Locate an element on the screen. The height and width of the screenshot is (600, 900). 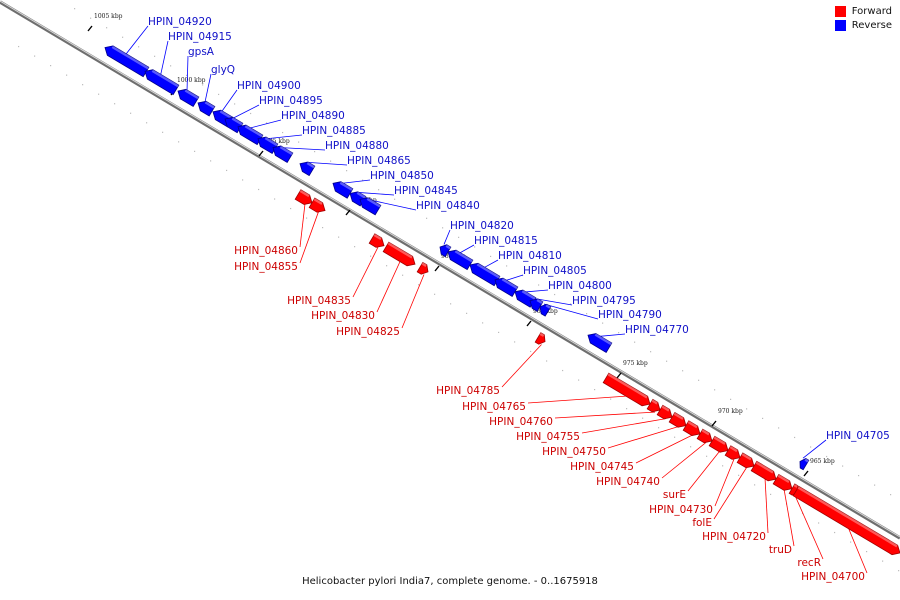
gene-label: HPIN_04730 is located at coordinates (681, 510).